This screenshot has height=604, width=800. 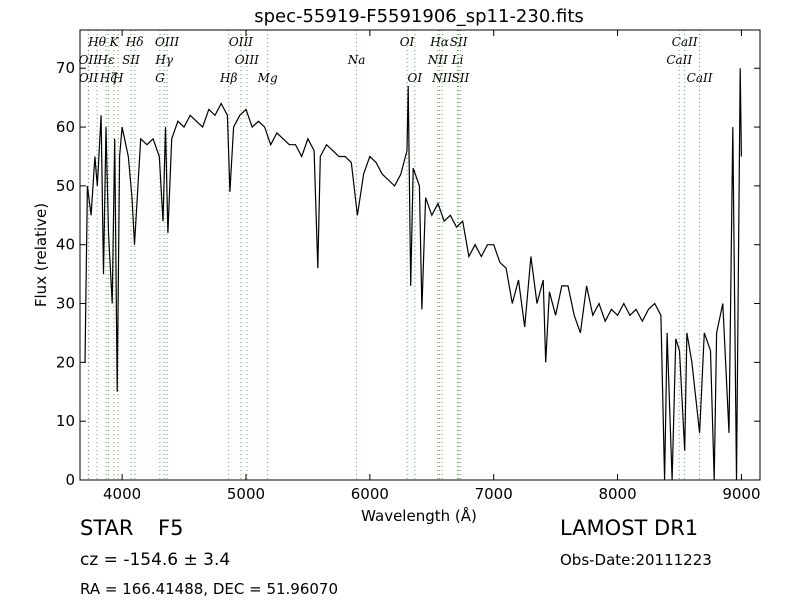 I want to click on y-tick-label: 0, so click(x=70, y=480).